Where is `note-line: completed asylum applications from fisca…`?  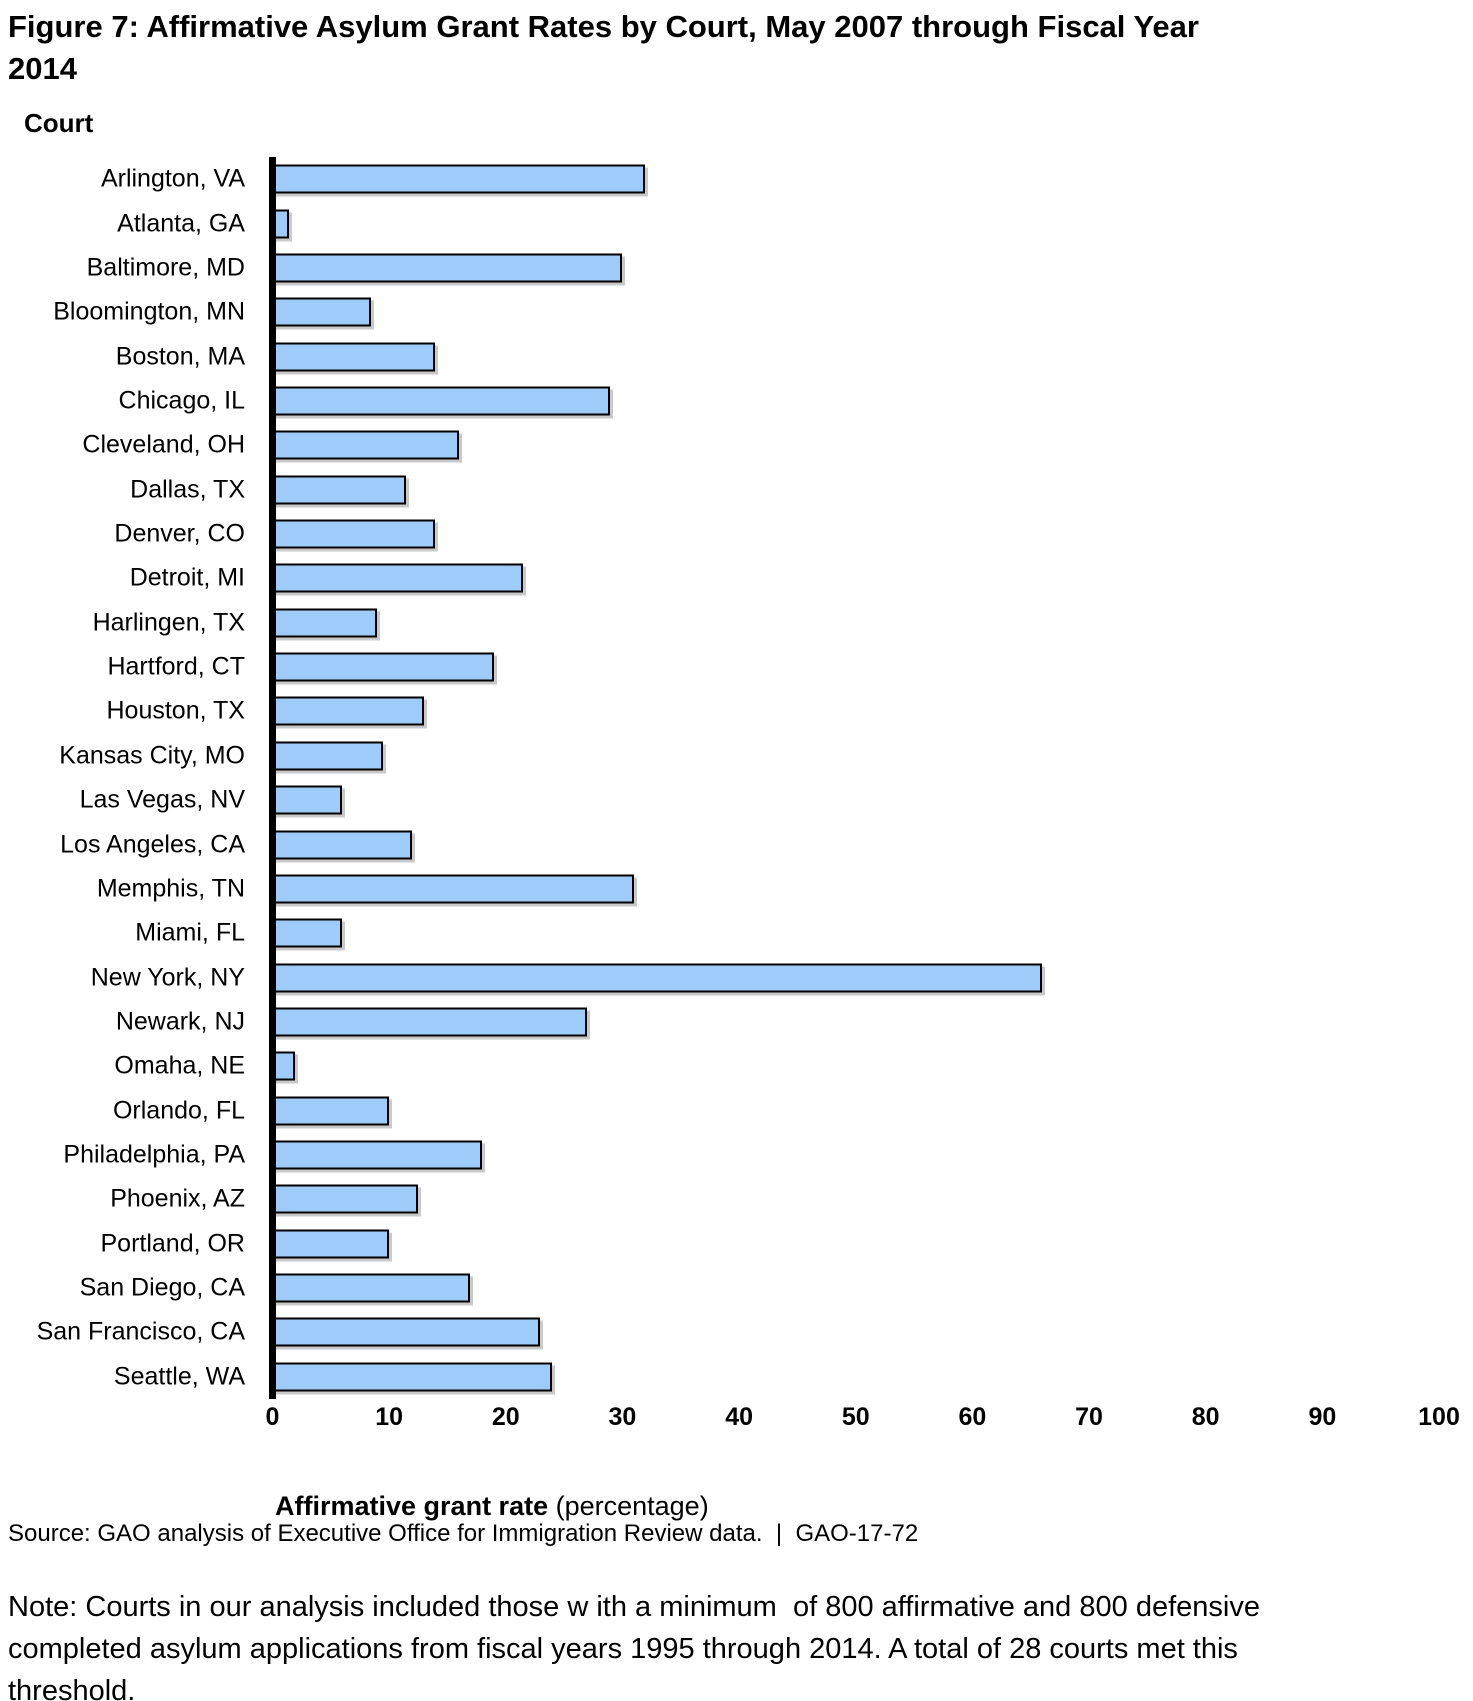 note-line: completed asylum applications from fisca… is located at coordinates (623, 1649).